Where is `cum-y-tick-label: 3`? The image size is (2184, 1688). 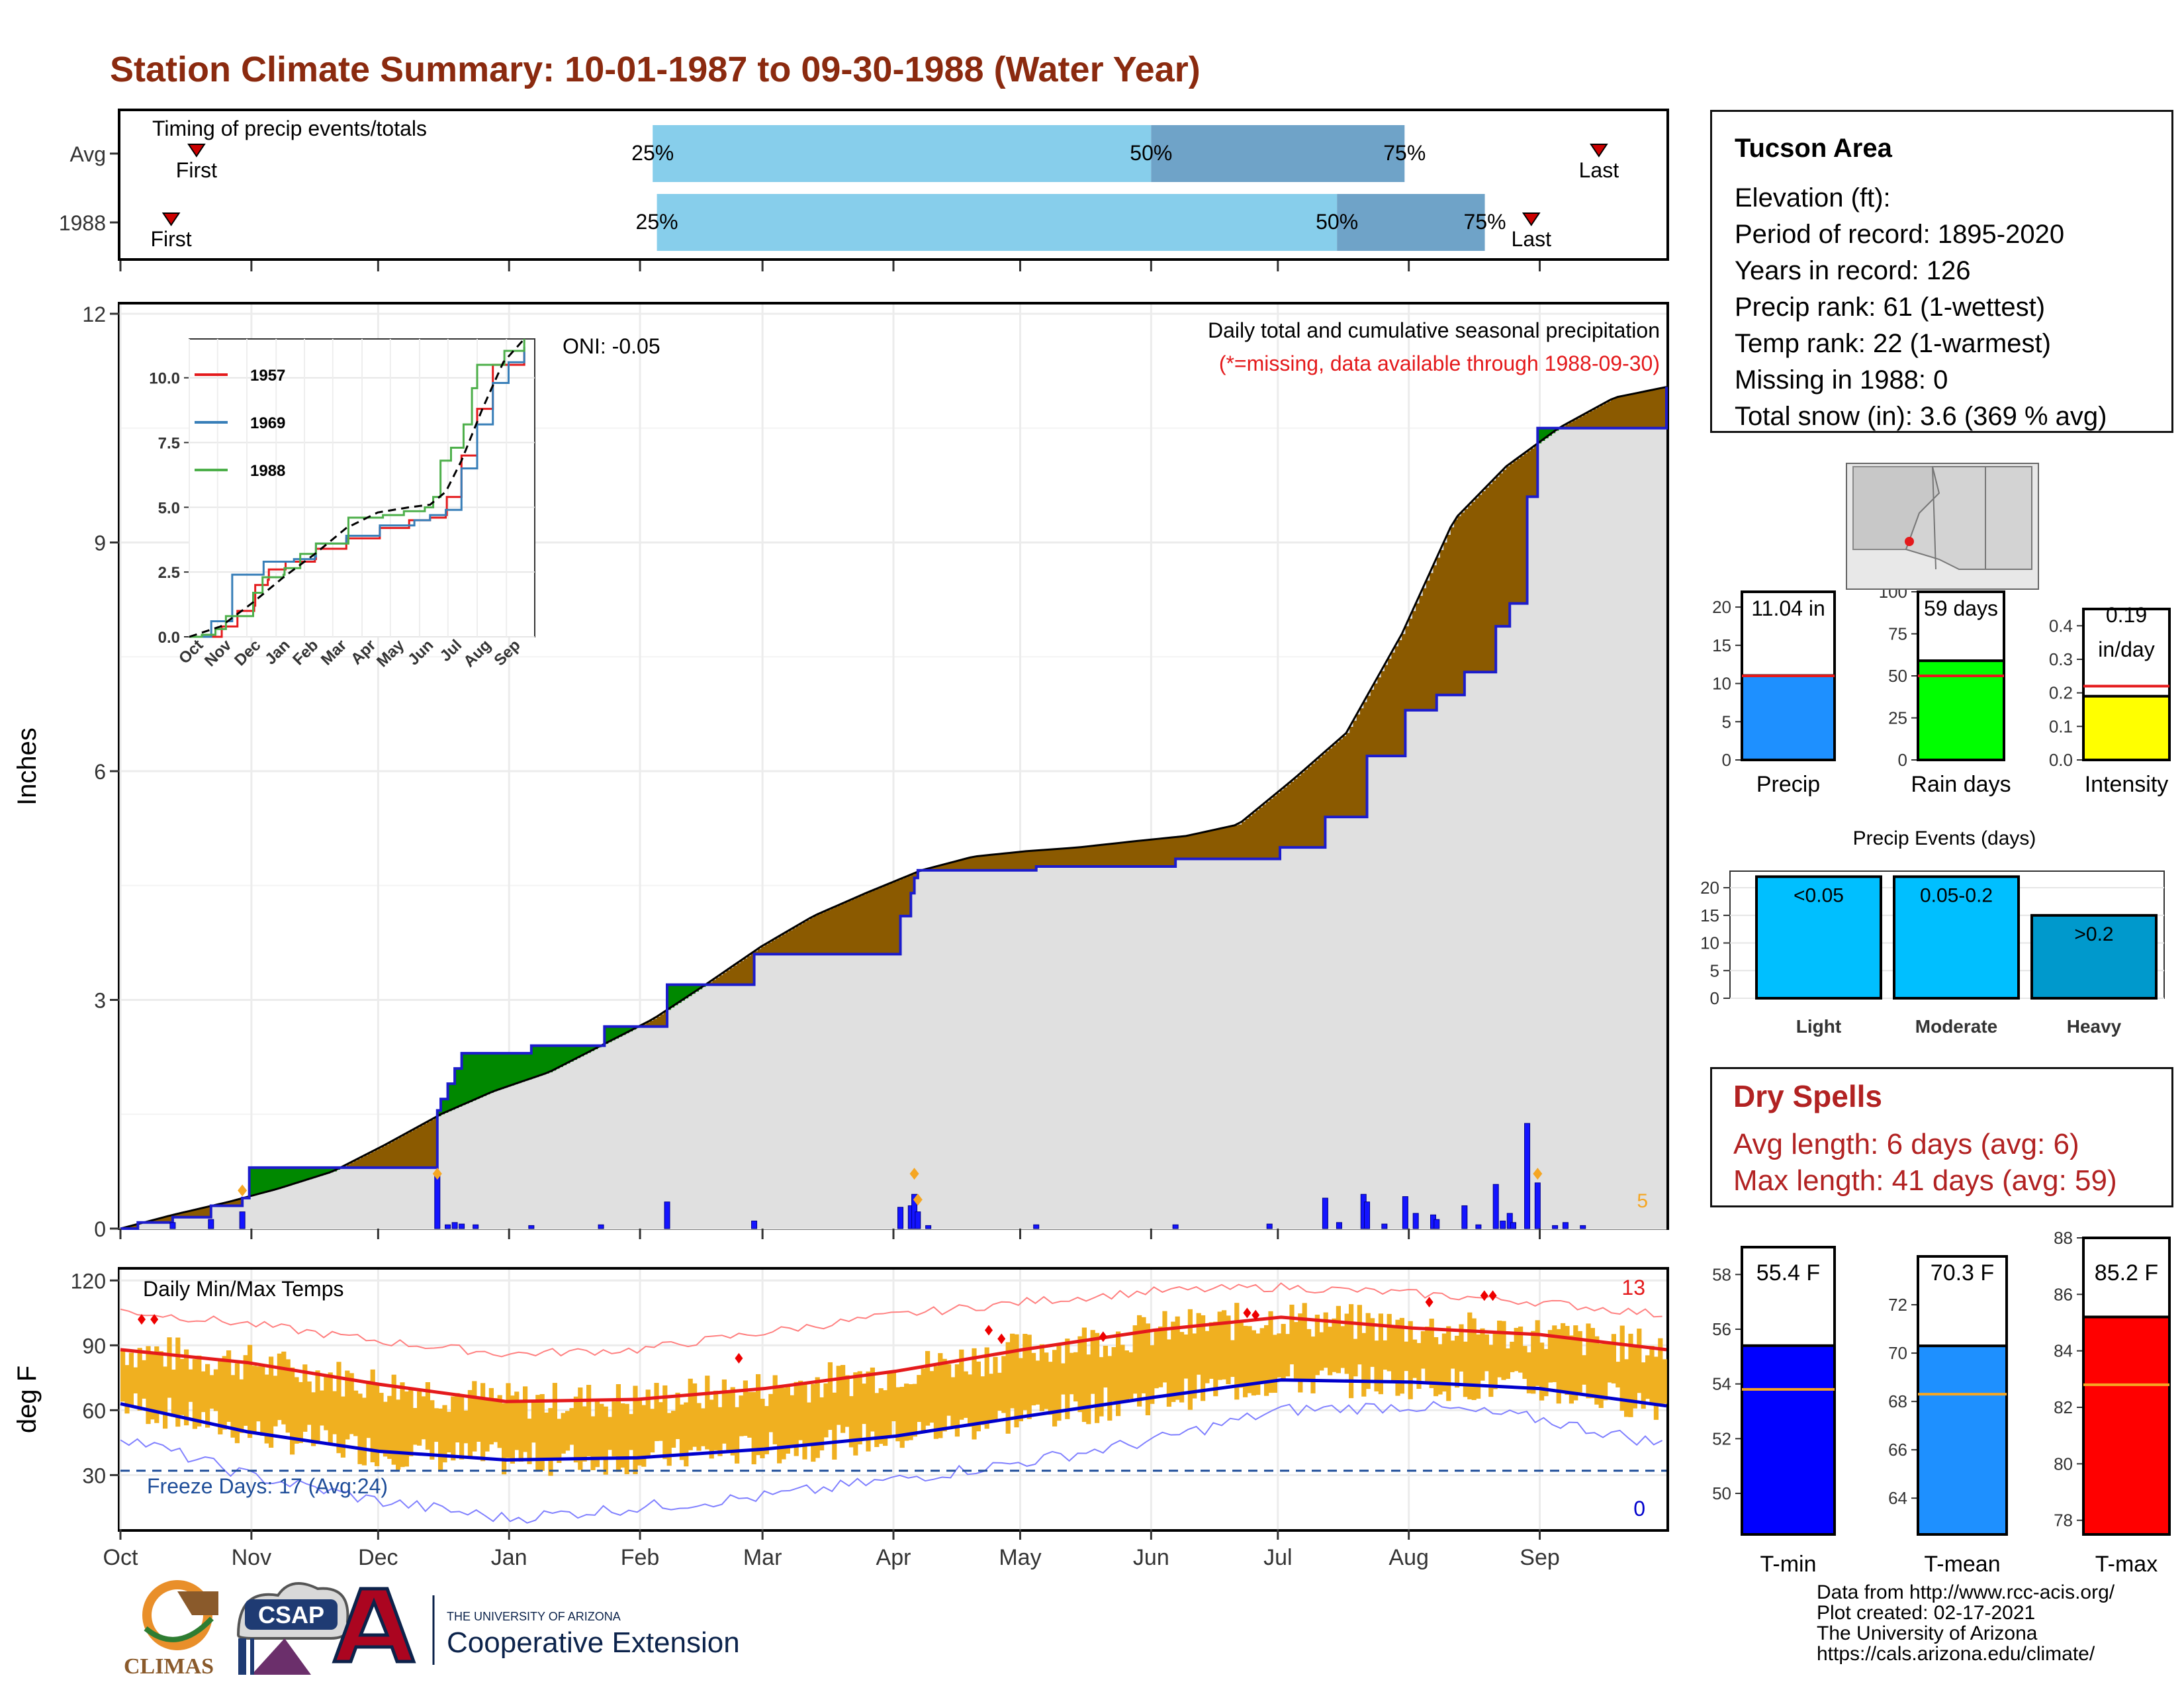
cum-y-tick-label: 3 is located at coordinates (100, 1001).